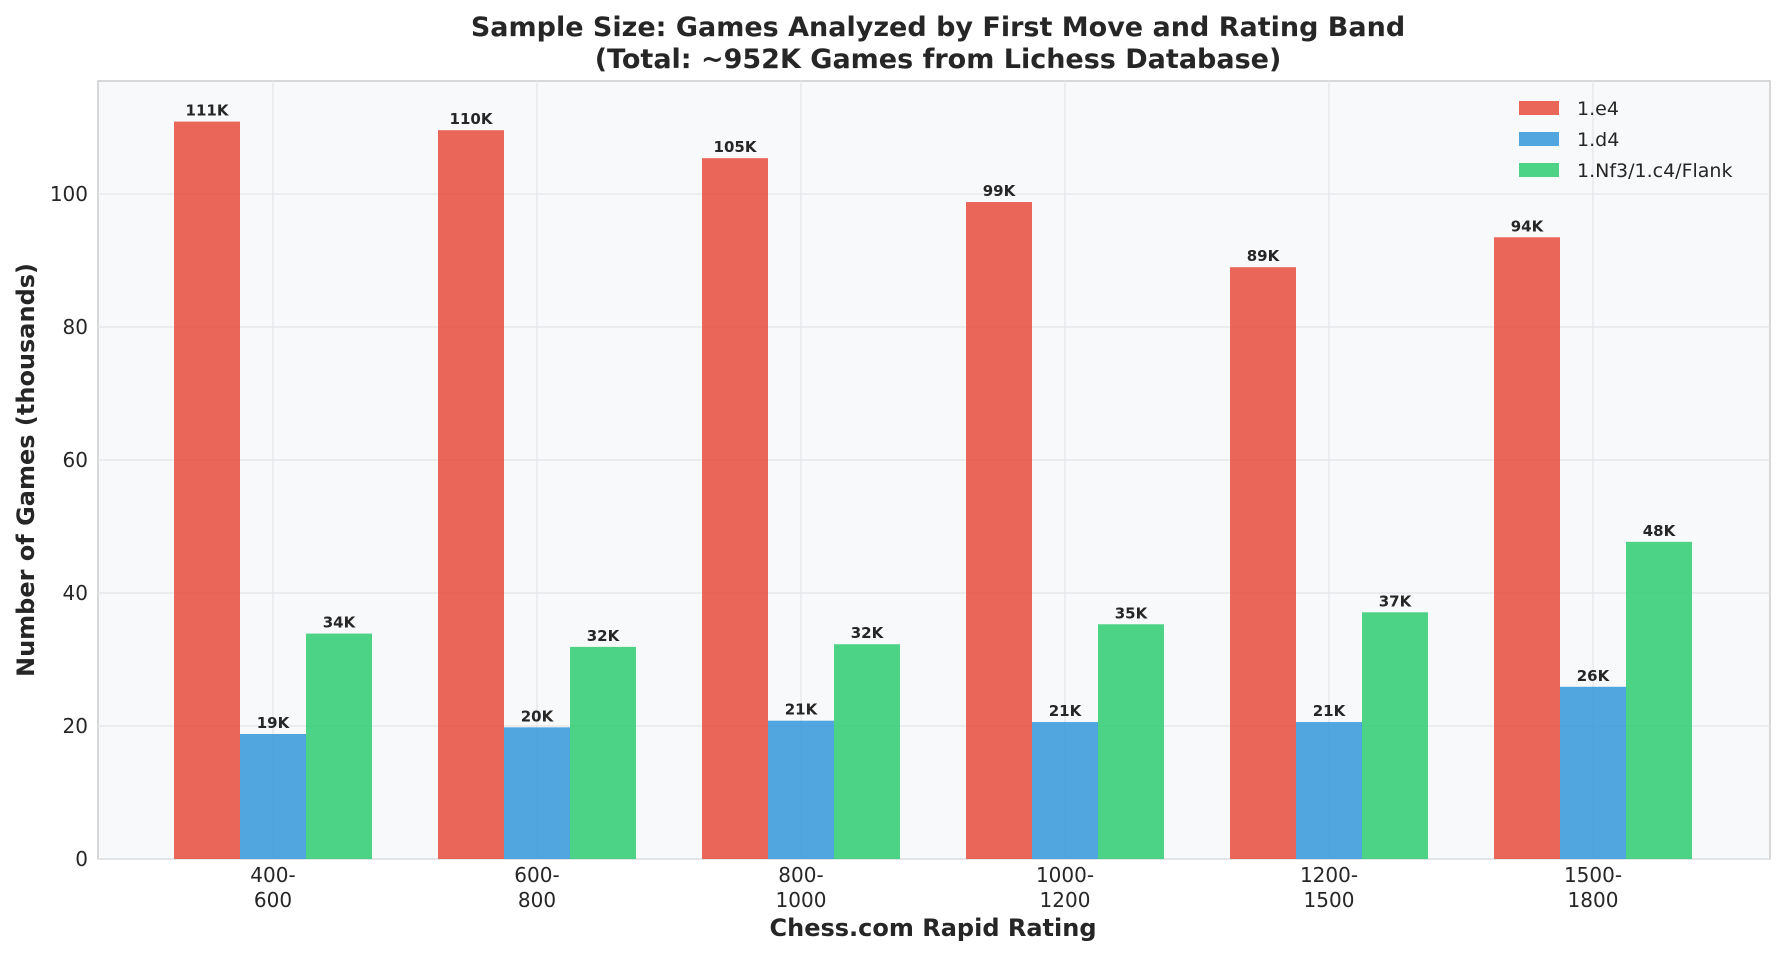 This screenshot has width=1780, height=955. I want to click on x-tick-label: 1500, so click(1329, 900).